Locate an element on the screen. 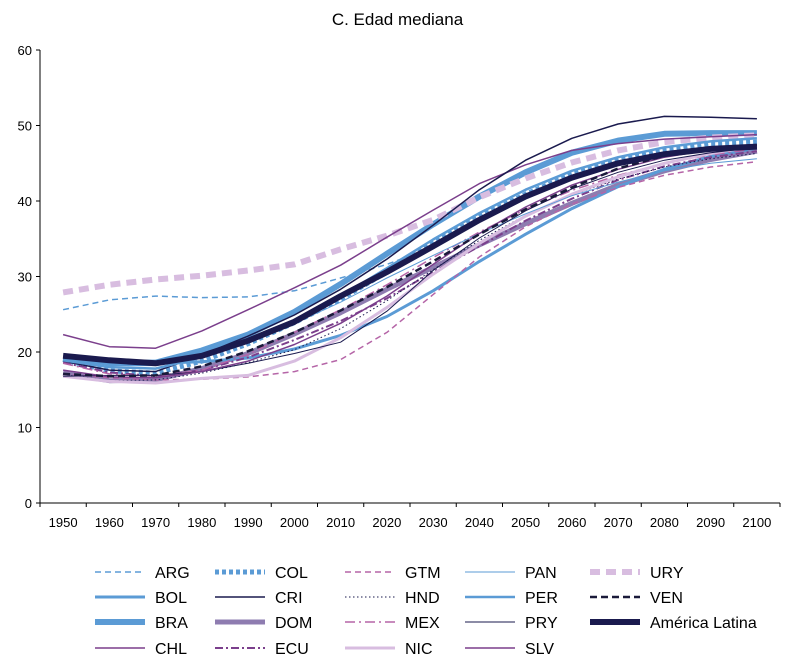  y-tick-label: 10 is located at coordinates (25, 428).